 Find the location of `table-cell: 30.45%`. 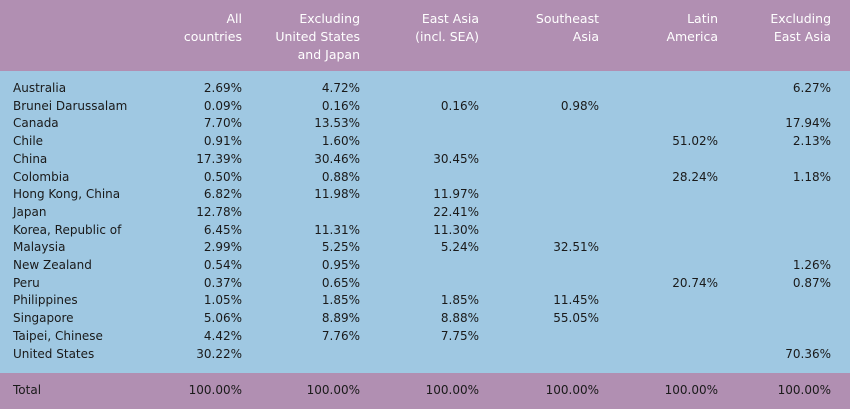

table-cell: 30.45% is located at coordinates (456, 158).